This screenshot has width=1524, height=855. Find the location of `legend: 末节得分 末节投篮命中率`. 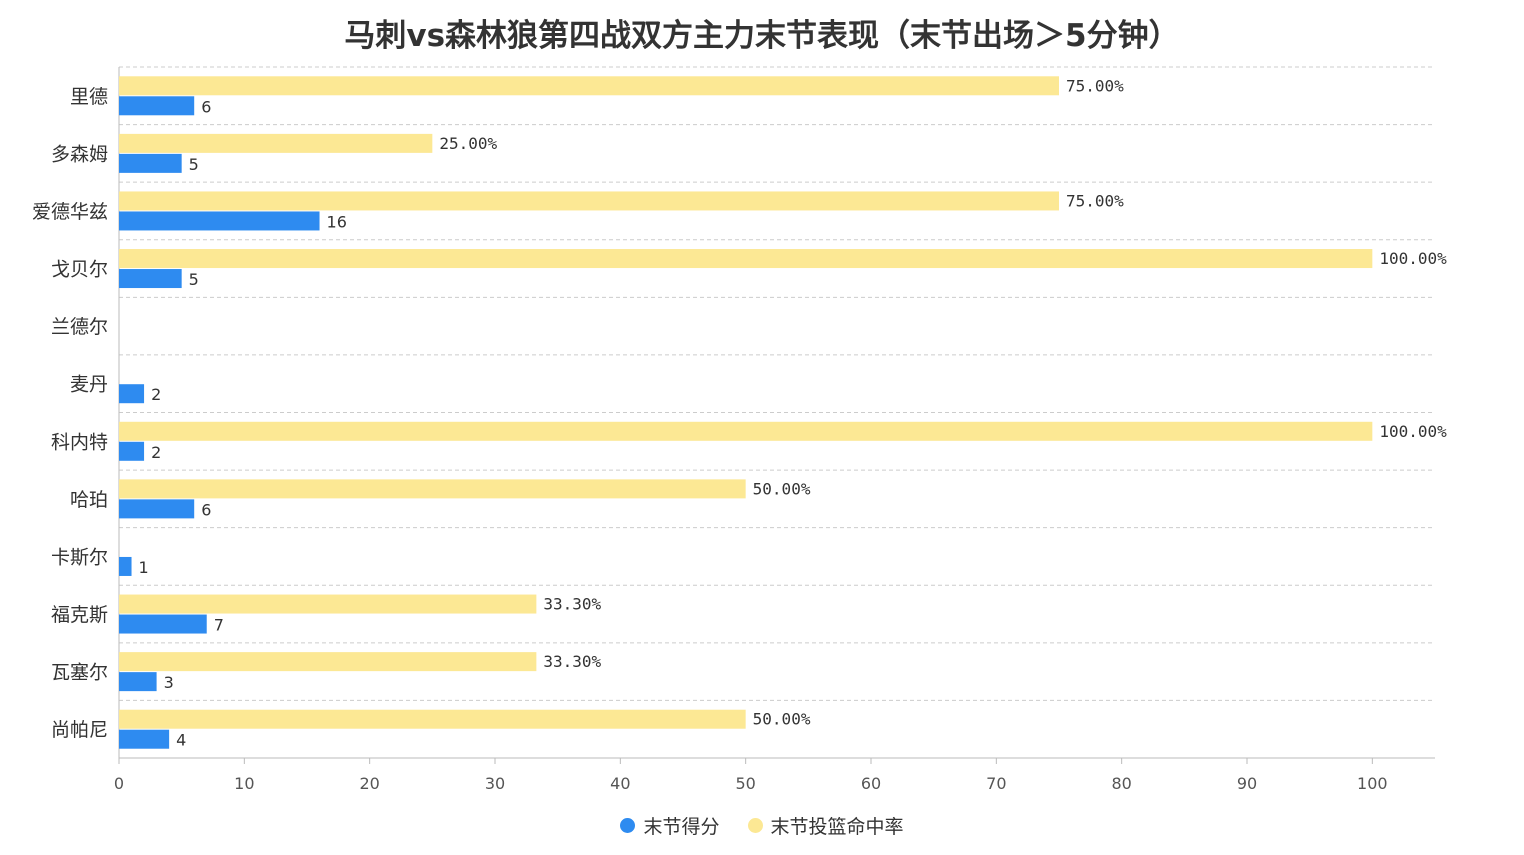

legend: 末节得分 末节投篮命中率 is located at coordinates (762, 825).